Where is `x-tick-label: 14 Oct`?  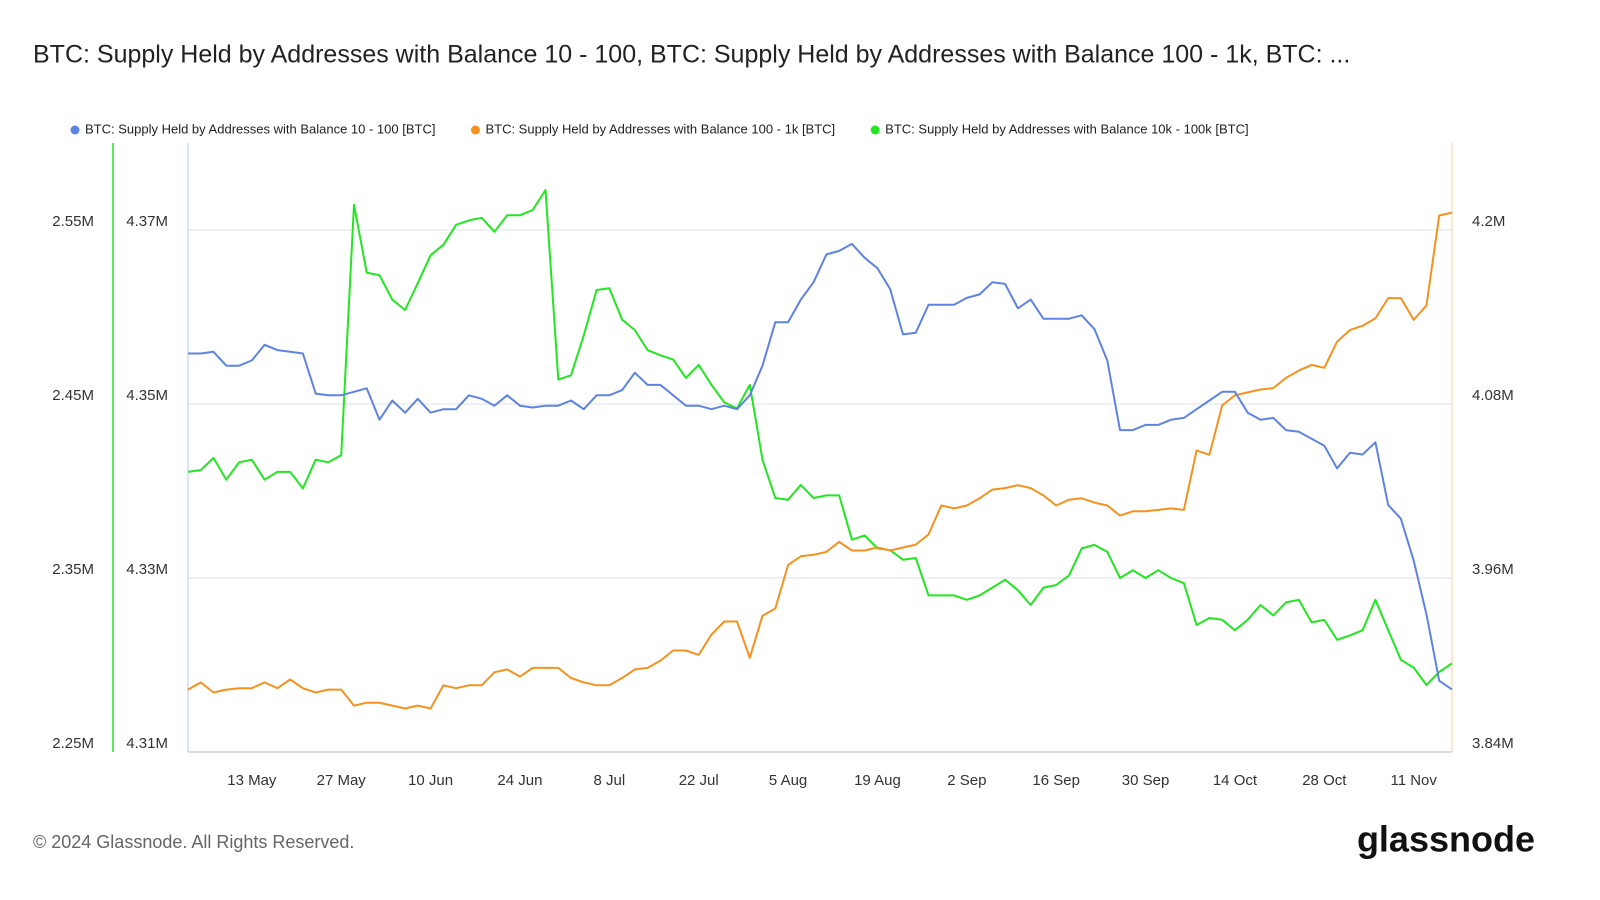
x-tick-label: 14 Oct is located at coordinates (1235, 780).